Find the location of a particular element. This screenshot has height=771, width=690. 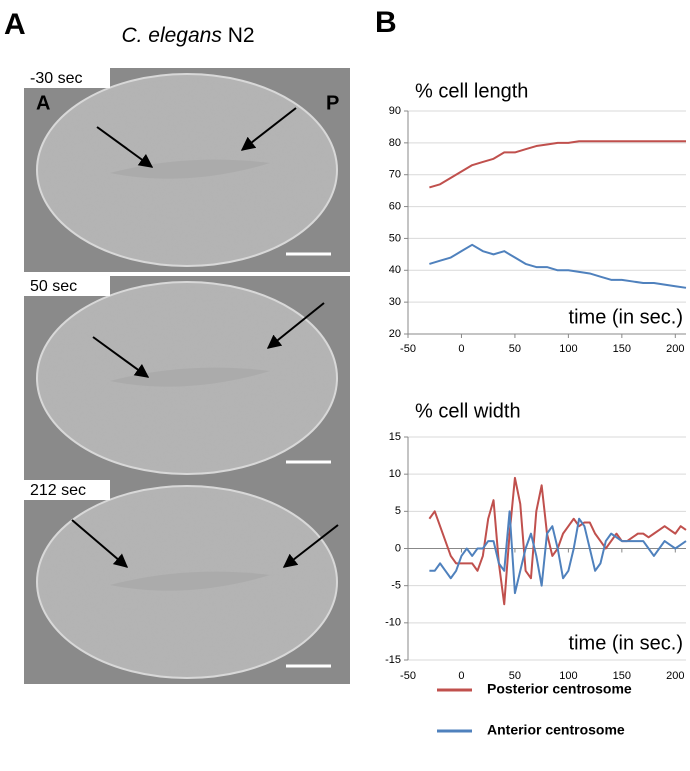

y-tick-label: 60 is located at coordinates (395, 206).